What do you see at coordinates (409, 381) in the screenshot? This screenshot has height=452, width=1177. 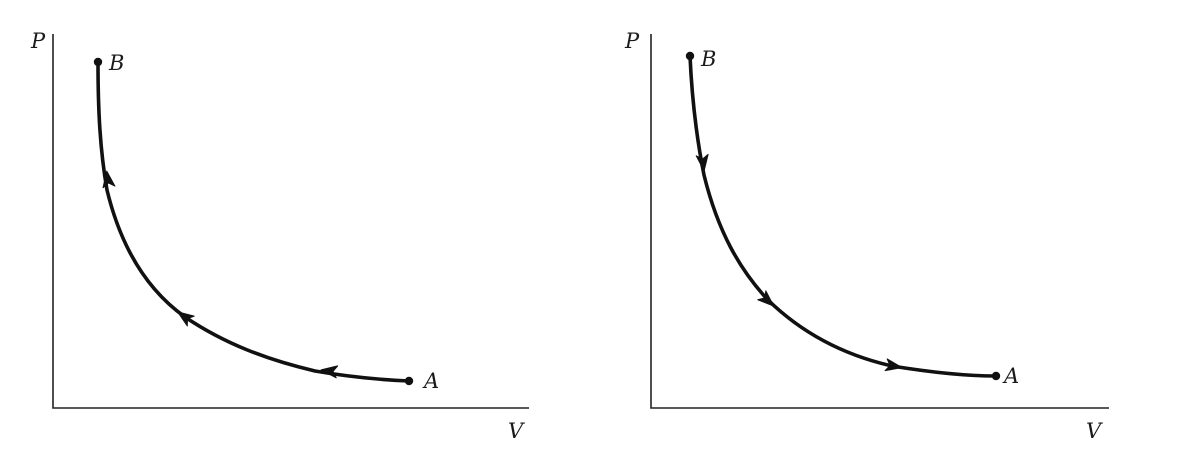 I see `left-point-a-marker` at bounding box center [409, 381].